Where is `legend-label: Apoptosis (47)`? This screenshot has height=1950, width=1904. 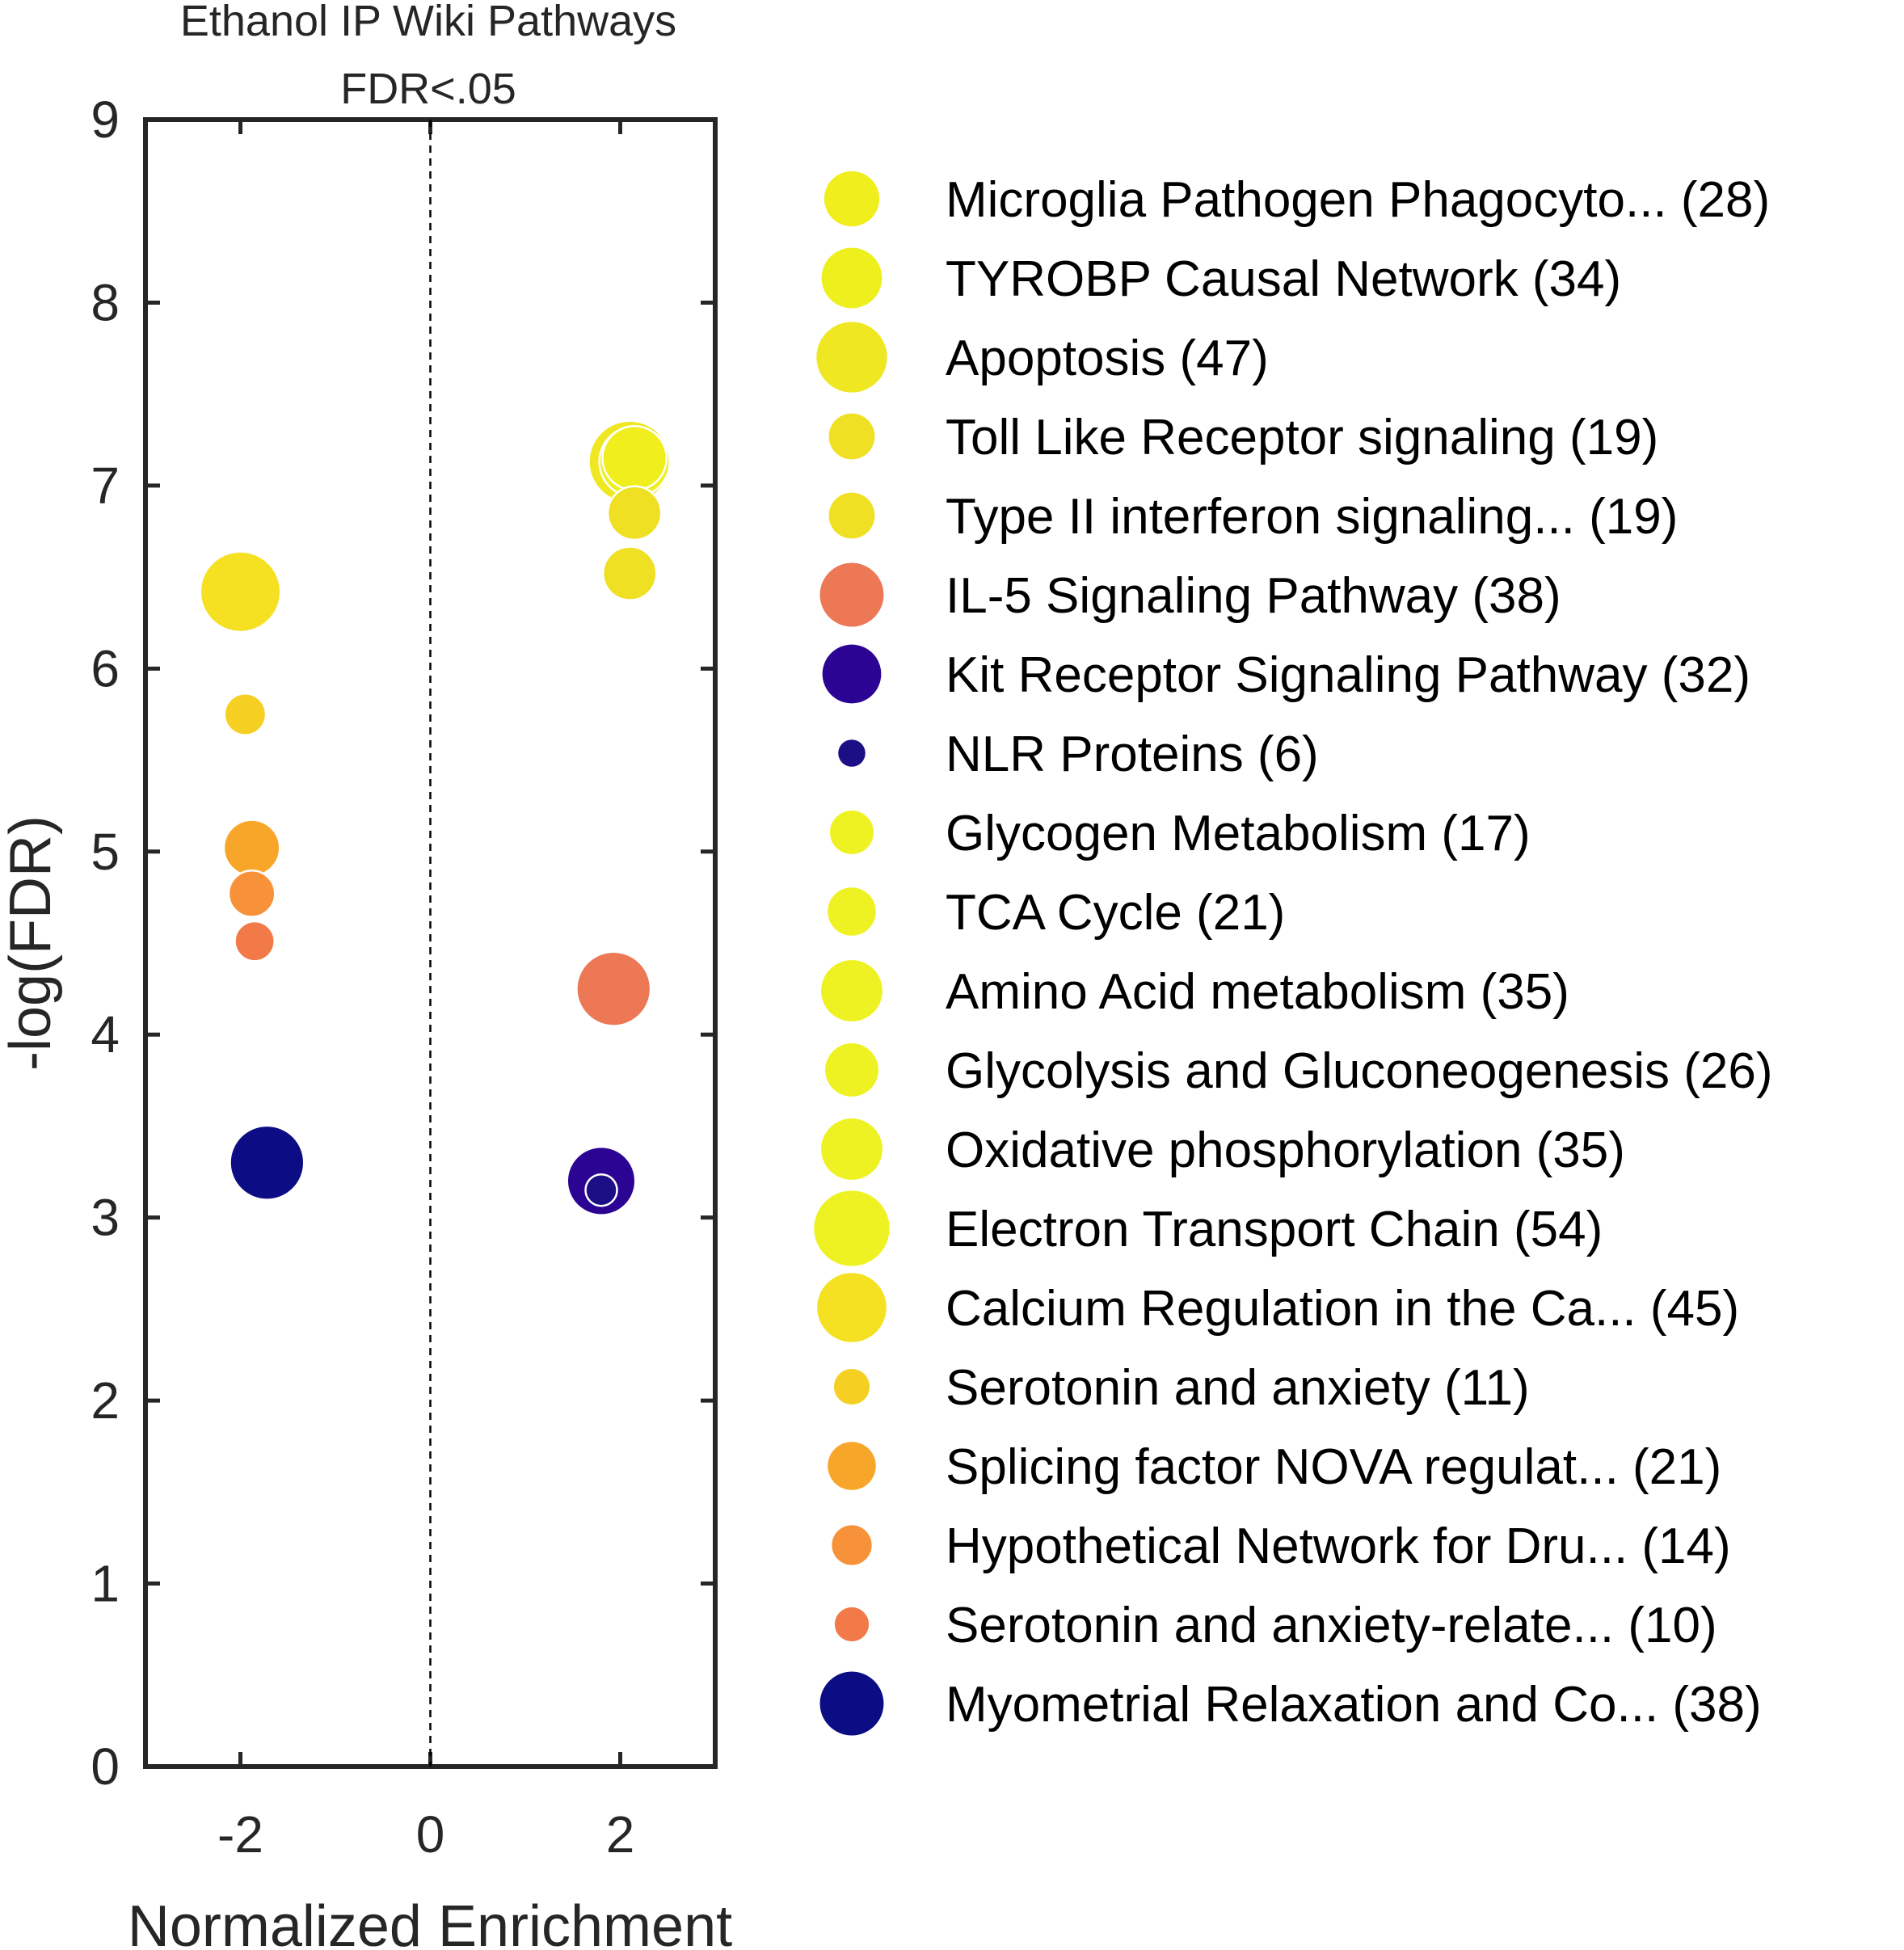
legend-label: Apoptosis (47) is located at coordinates (1107, 358).